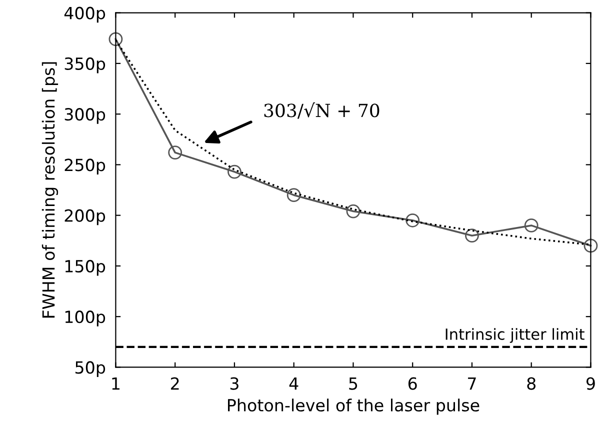 The height and width of the screenshot is (427, 609). I want to click on ref-line-label: Intrinsic jitter limit, so click(515, 335).